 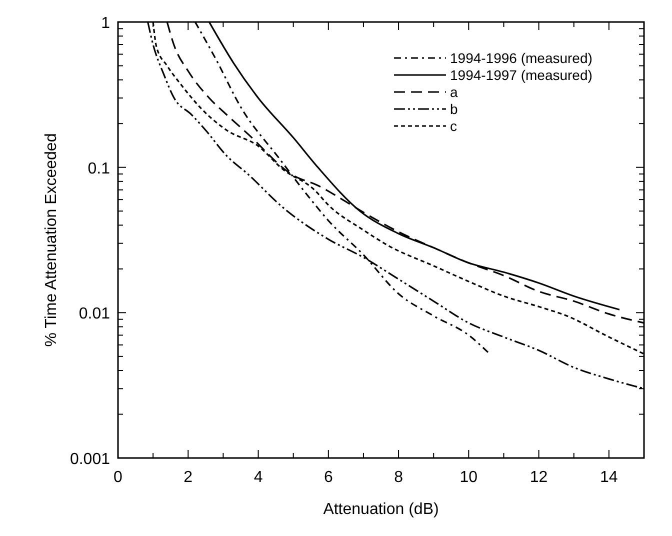 What do you see at coordinates (99, 169) in the screenshot?
I see `y-tick-label: 0.1` at bounding box center [99, 169].